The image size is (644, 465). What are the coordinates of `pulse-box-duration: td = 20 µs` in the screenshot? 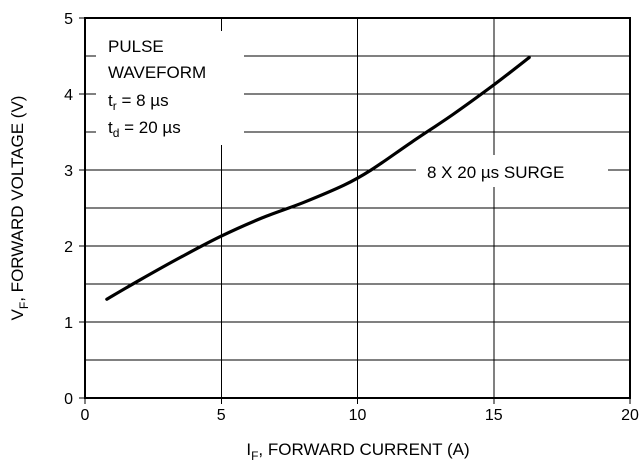 It's located at (144, 129).